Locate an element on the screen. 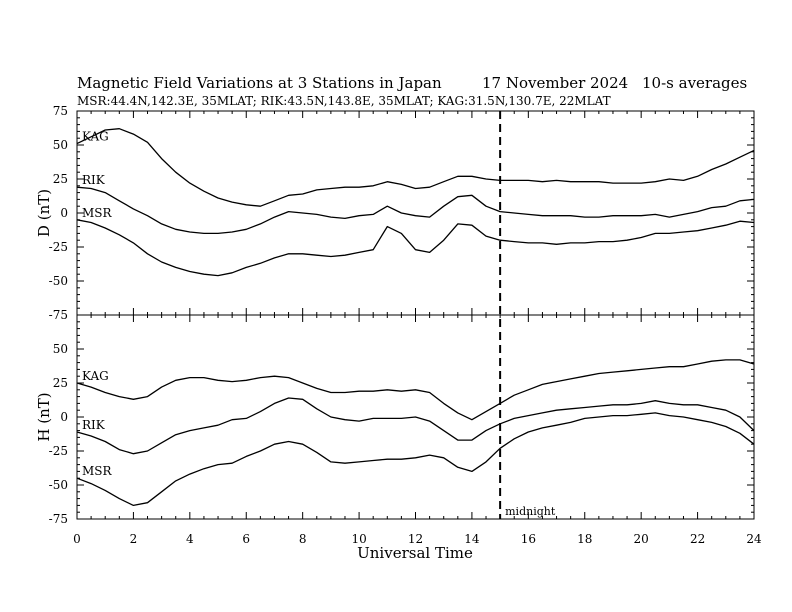 This screenshot has height=612, width=792. h-series-msr-line is located at coordinates (415, 459).